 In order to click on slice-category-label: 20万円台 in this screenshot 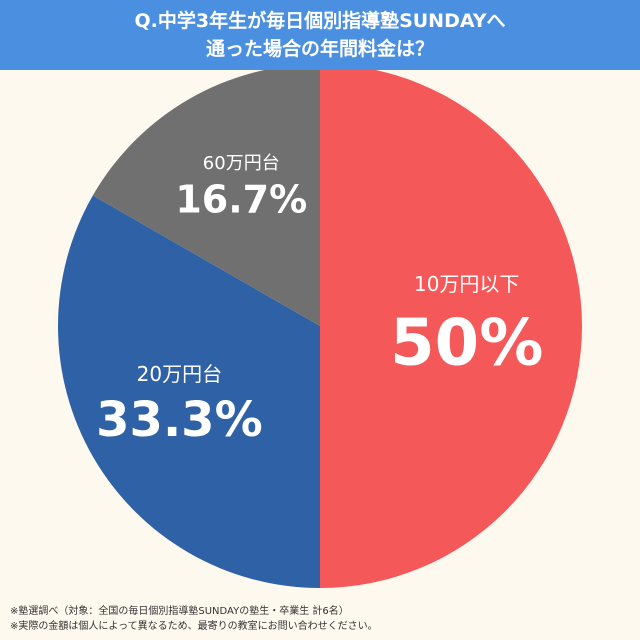, I will do `click(179, 374)`.